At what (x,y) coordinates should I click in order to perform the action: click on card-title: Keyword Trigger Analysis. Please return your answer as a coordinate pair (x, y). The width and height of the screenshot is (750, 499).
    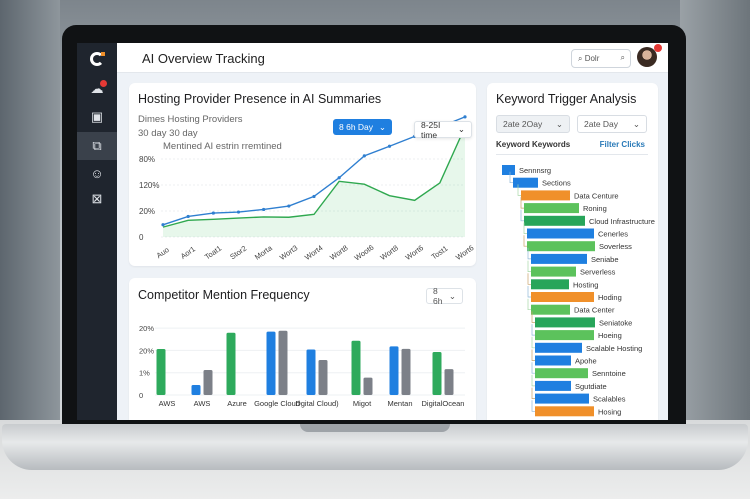
    Looking at the image, I should click on (566, 99).